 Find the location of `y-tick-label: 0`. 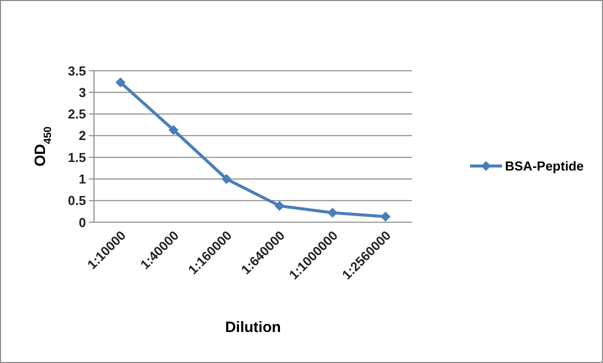

y-tick-label: 0 is located at coordinates (82, 222).